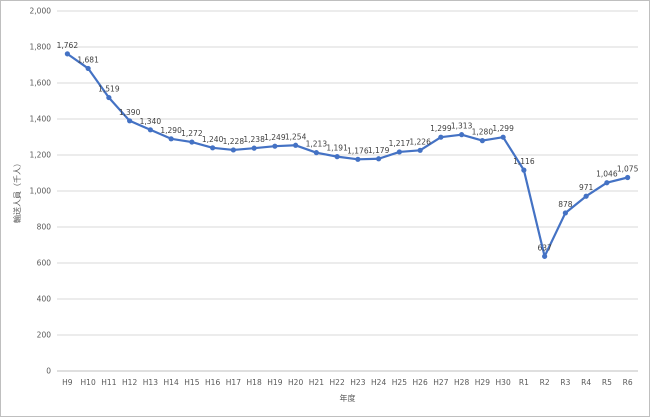  Describe the element at coordinates (17, 191) in the screenshot. I see `y-axis-title: 輸送人員（千人）` at that location.